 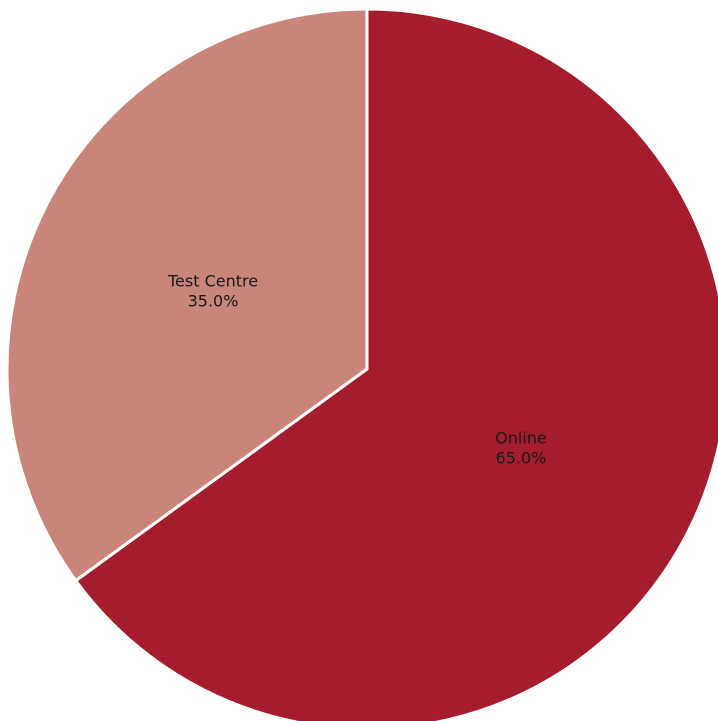 What do you see at coordinates (212, 281) in the screenshot?
I see `pie-label-name: Test Centre` at bounding box center [212, 281].